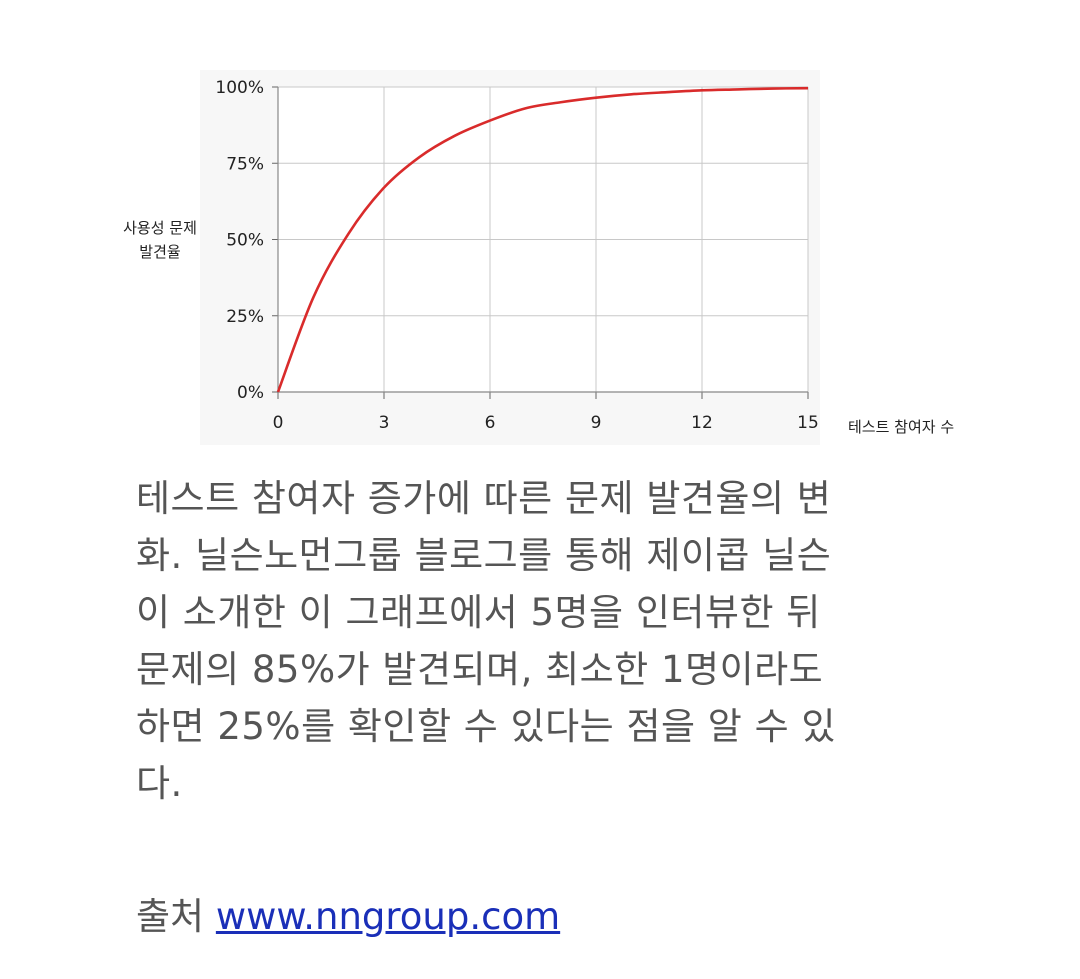  What do you see at coordinates (901, 427) in the screenshot?
I see `x-axis-label: 테스트 참여자 수` at bounding box center [901, 427].